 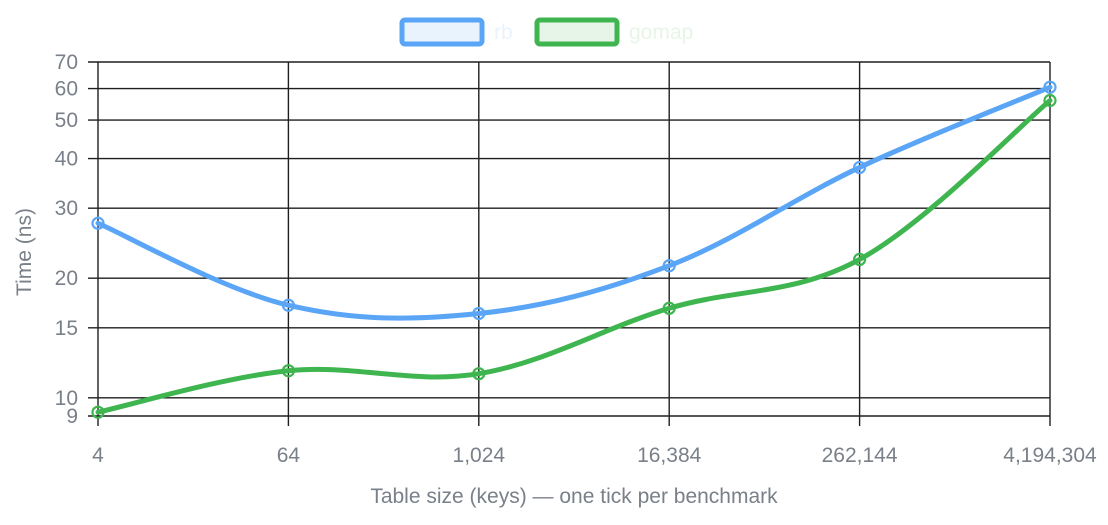 What do you see at coordinates (1050, 455) in the screenshot?
I see `x-tick-label: 4,194,304` at bounding box center [1050, 455].